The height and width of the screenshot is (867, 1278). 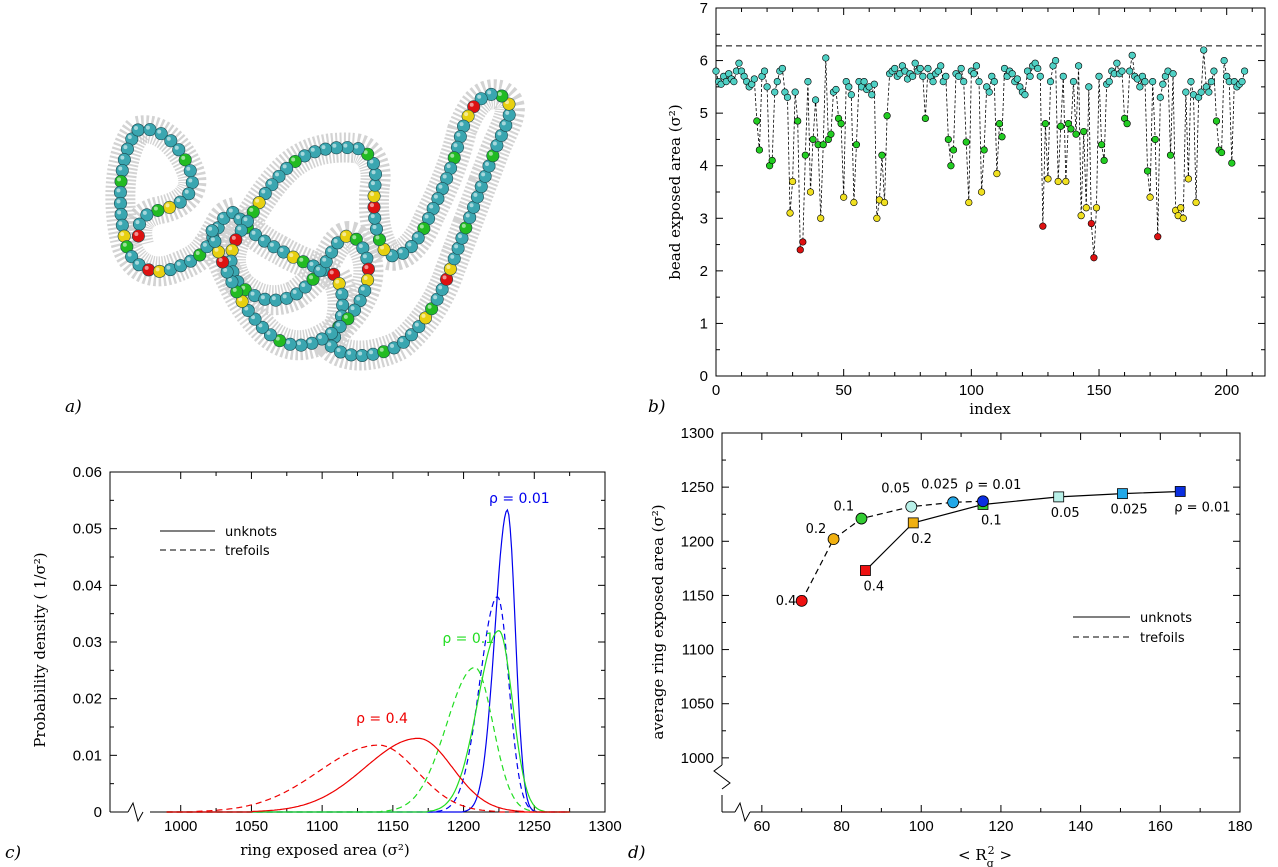 What do you see at coordinates (704, 218) in the screenshot?
I see `chart-b-ytick-label: 3` at bounding box center [704, 218].